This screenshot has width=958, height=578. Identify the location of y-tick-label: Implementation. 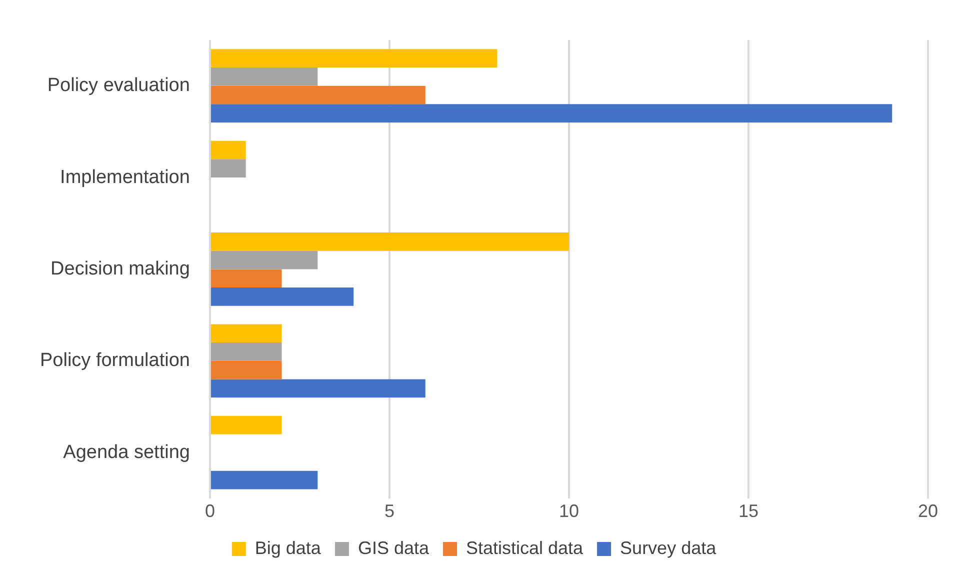
(125, 177).